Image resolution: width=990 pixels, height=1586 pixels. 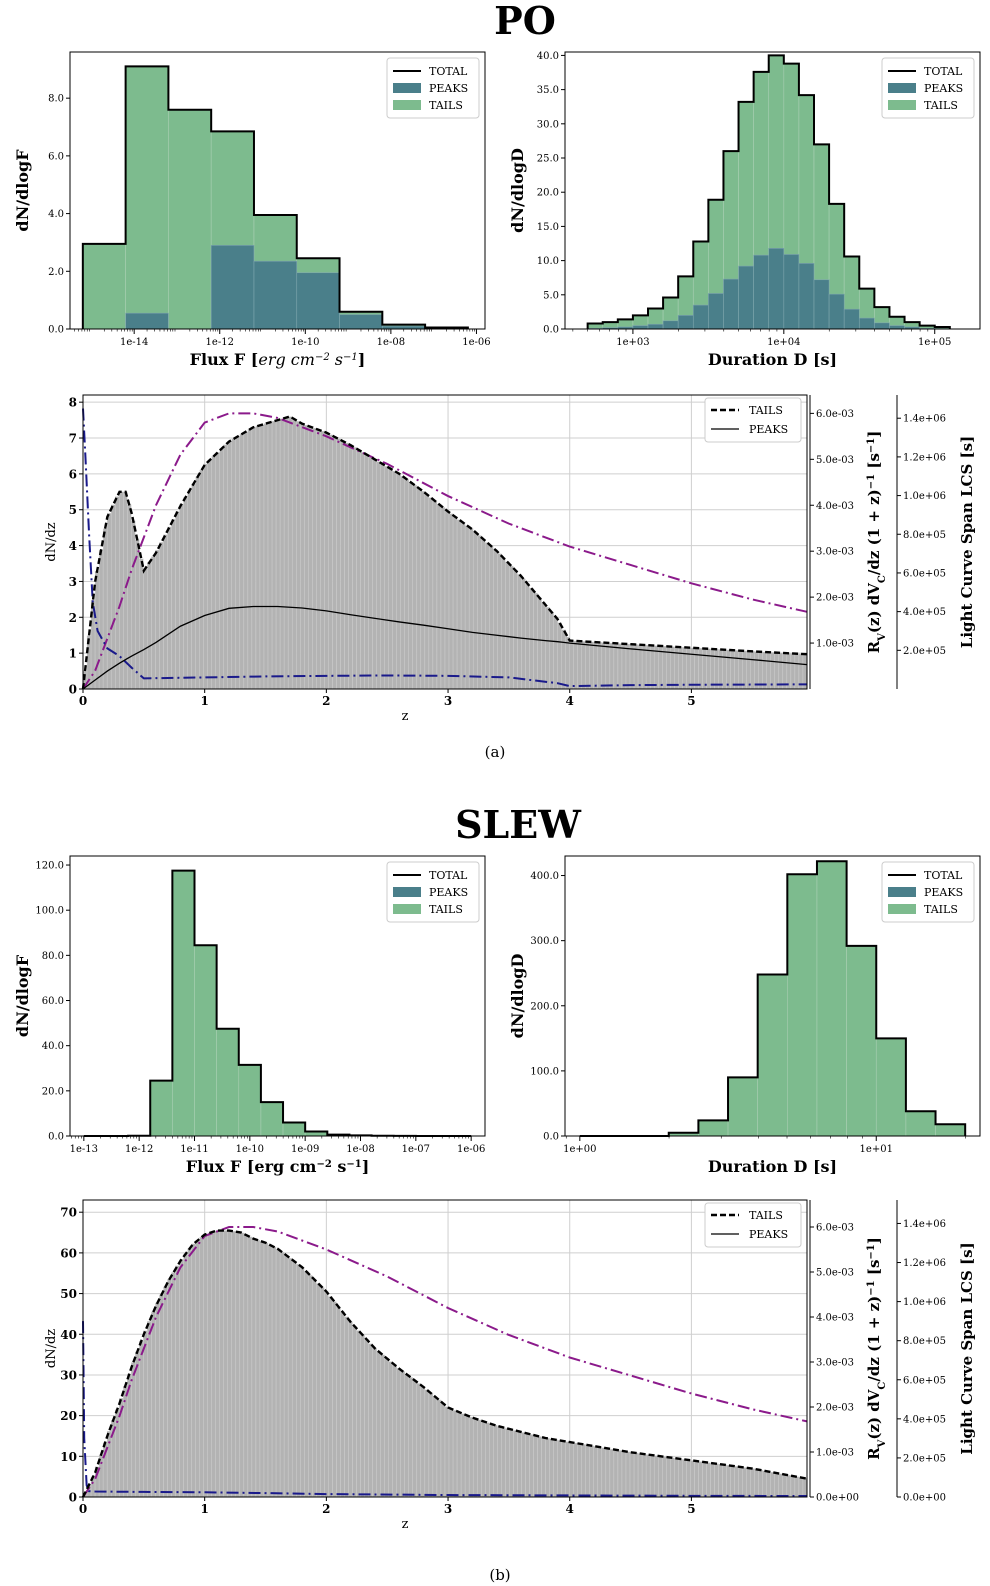 What do you see at coordinates (73, 690) in the screenshot?
I see `y-tick-label: 0` at bounding box center [73, 690].